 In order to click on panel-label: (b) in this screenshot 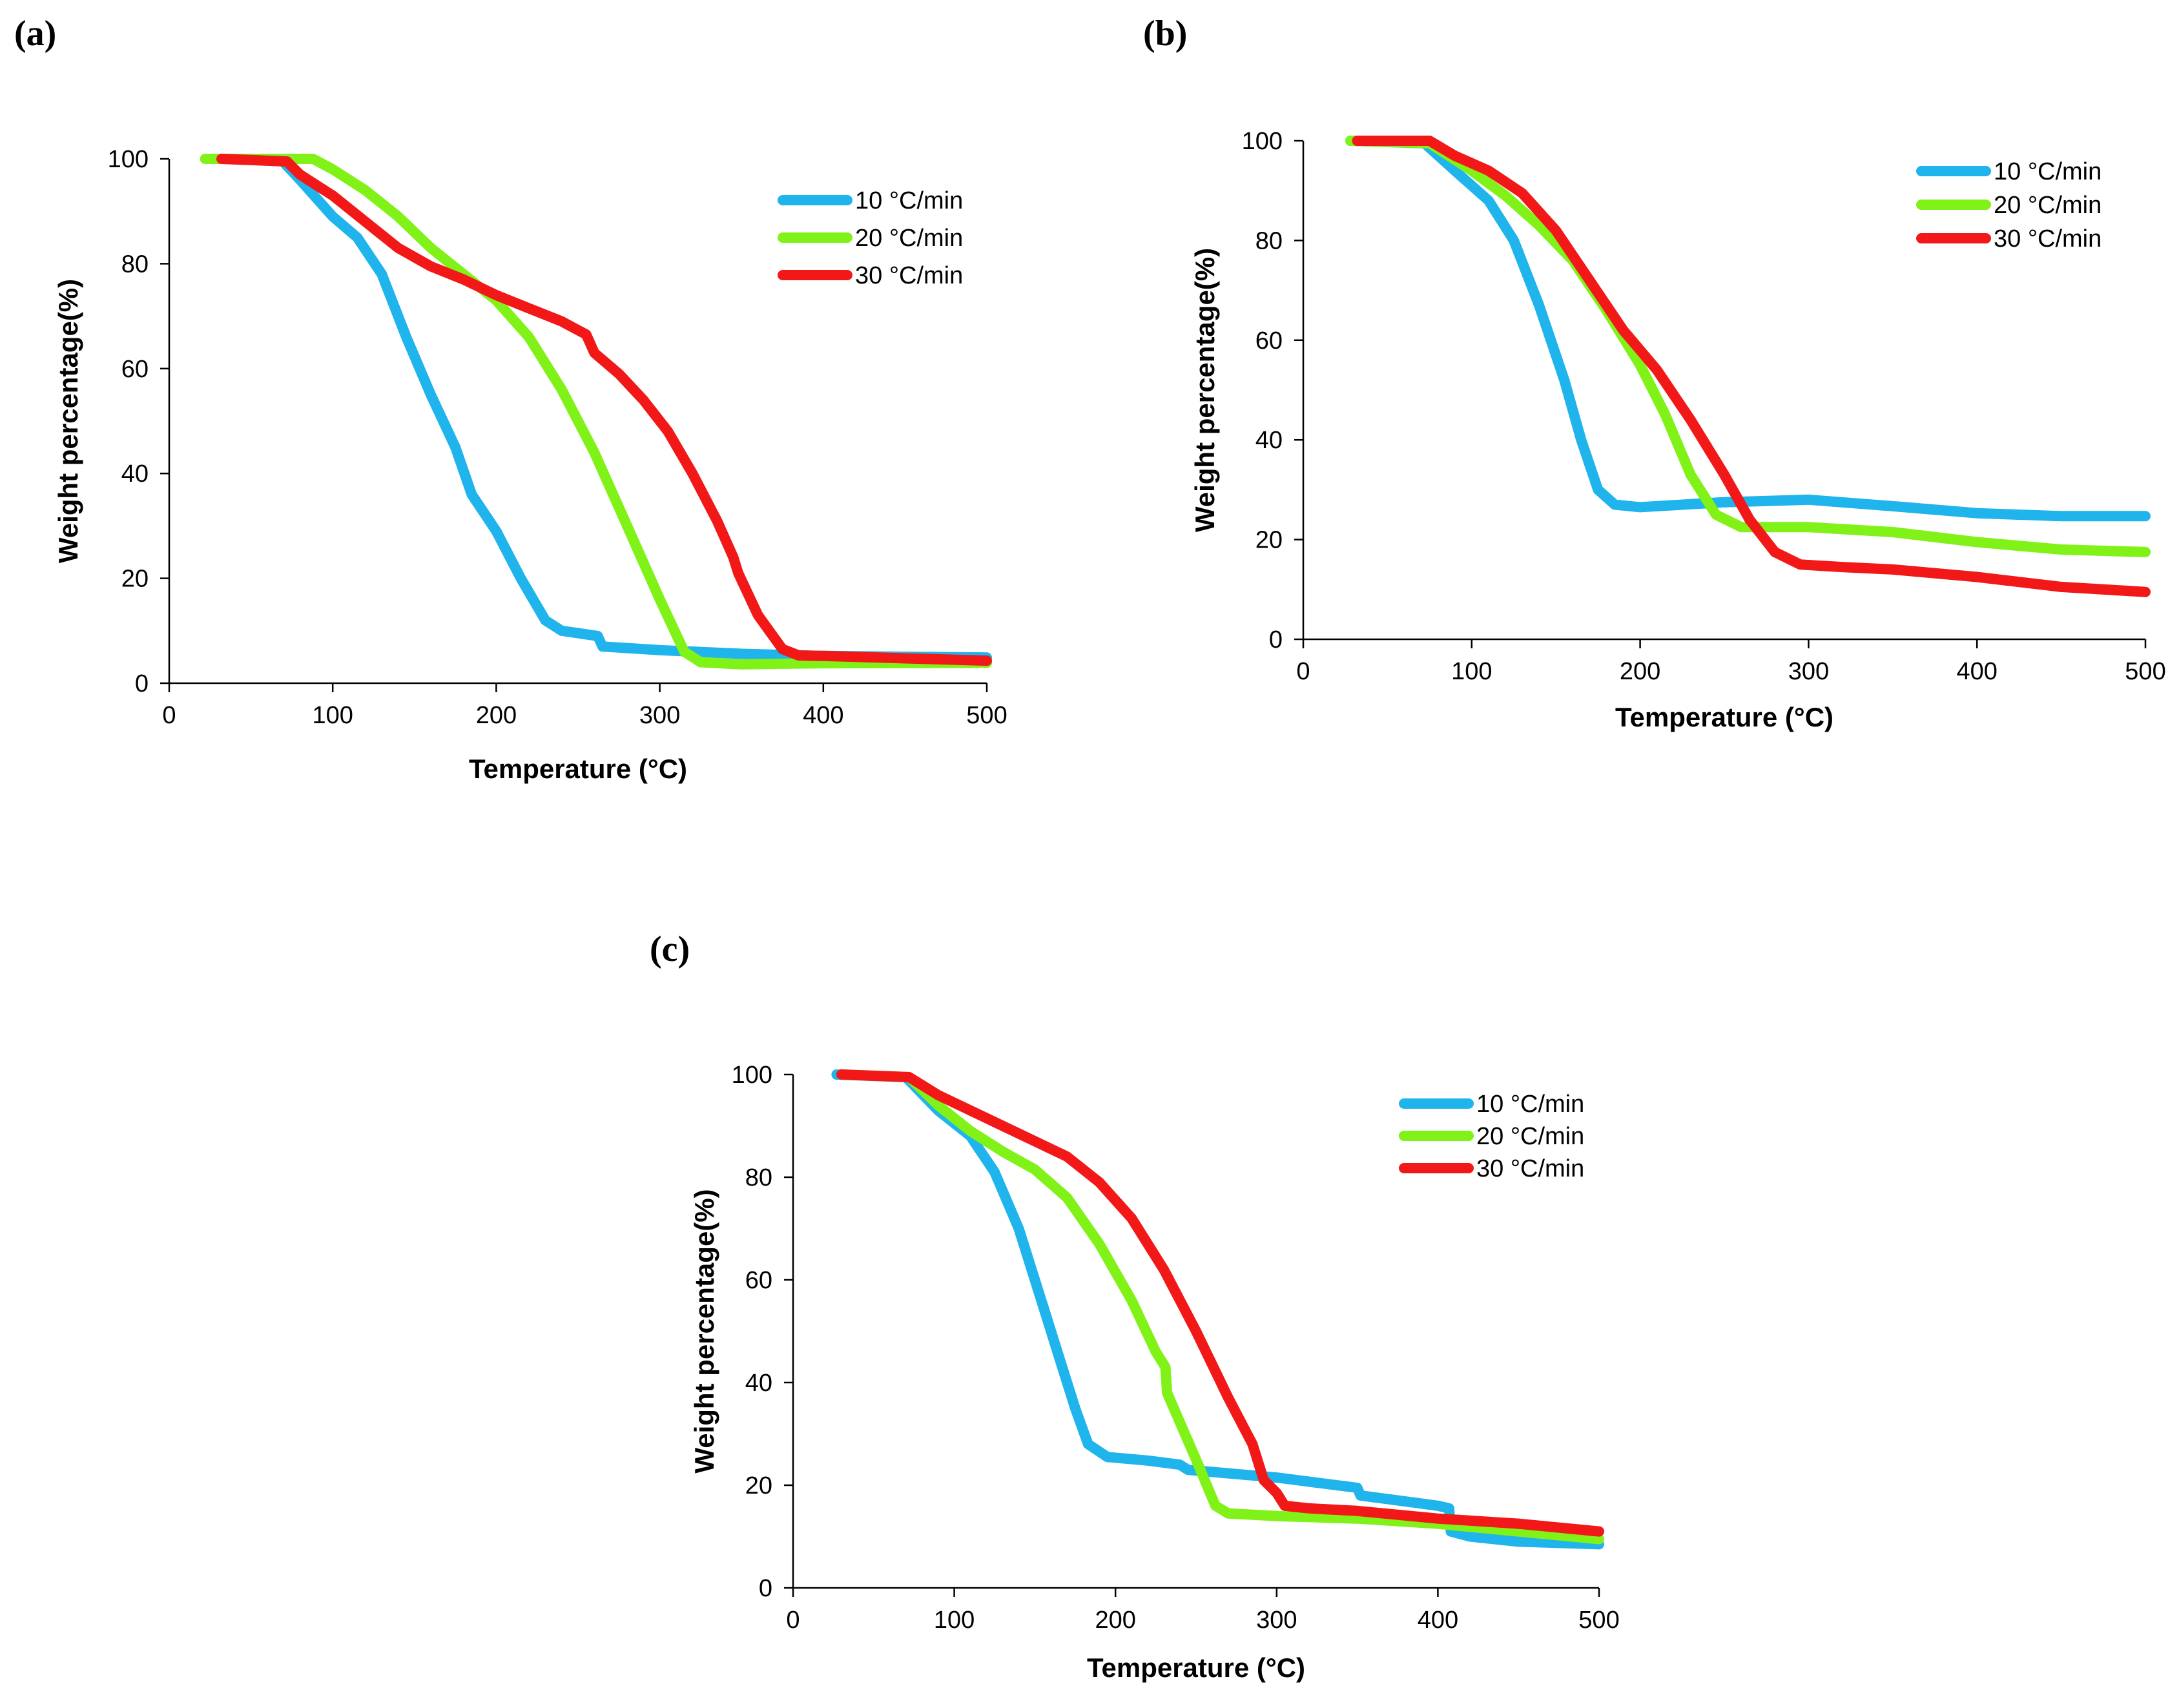, I will do `click(1165, 34)`.